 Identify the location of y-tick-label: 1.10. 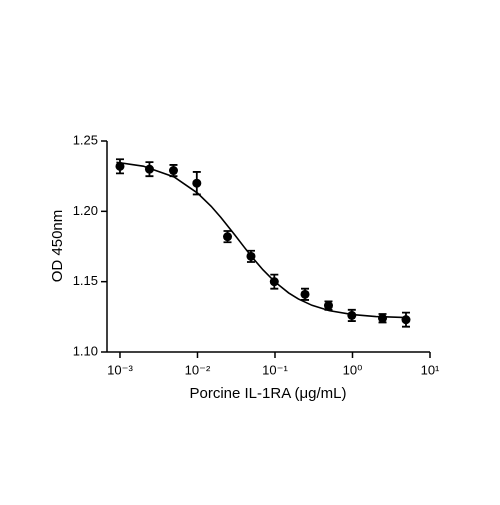
(85, 350).